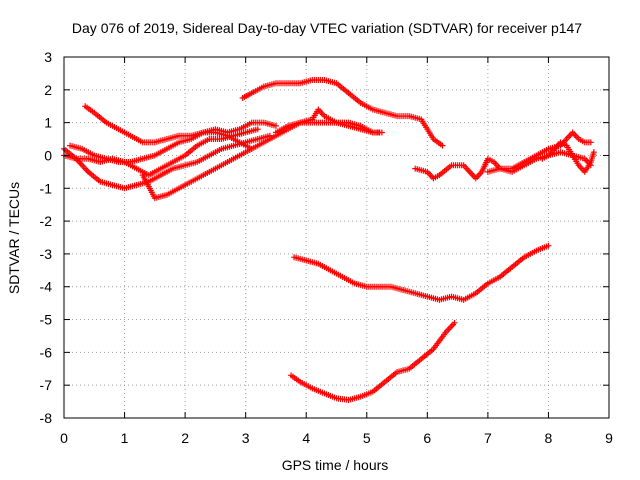 This screenshot has height=480, width=640. Describe the element at coordinates (427, 438) in the screenshot. I see `x-tick-label: 6` at that location.